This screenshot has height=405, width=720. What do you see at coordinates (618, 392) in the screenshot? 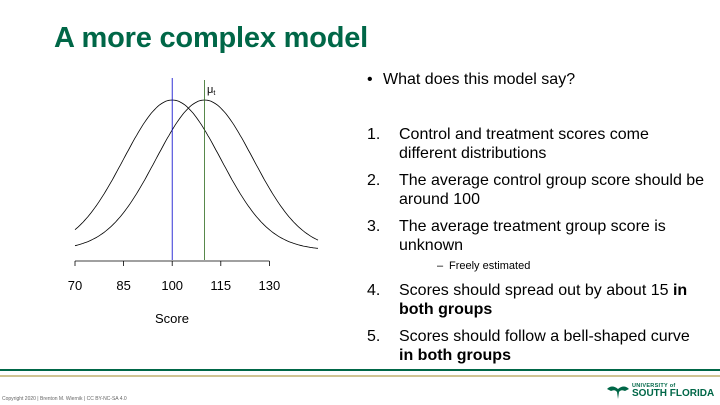
I see `bull-icon` at bounding box center [618, 392].